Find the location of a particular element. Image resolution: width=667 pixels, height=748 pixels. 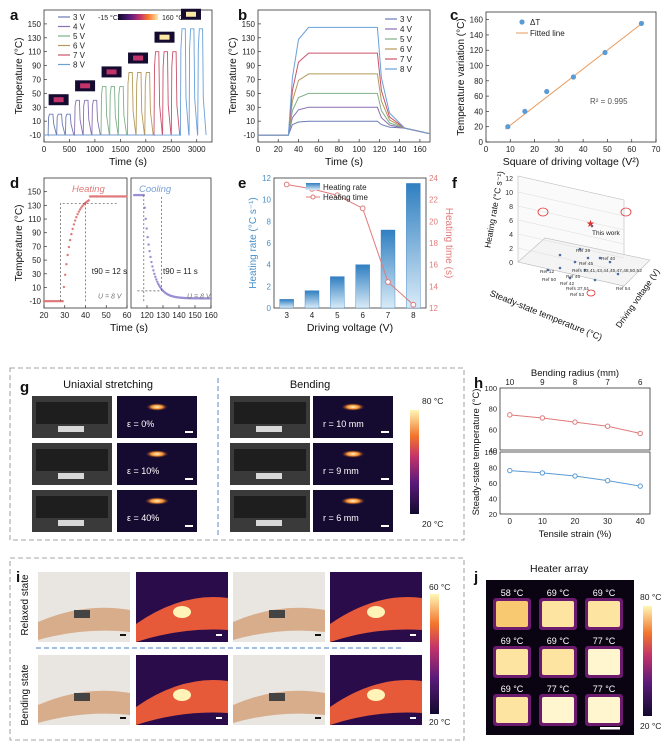

bending-point is located at coordinates (510, 415).